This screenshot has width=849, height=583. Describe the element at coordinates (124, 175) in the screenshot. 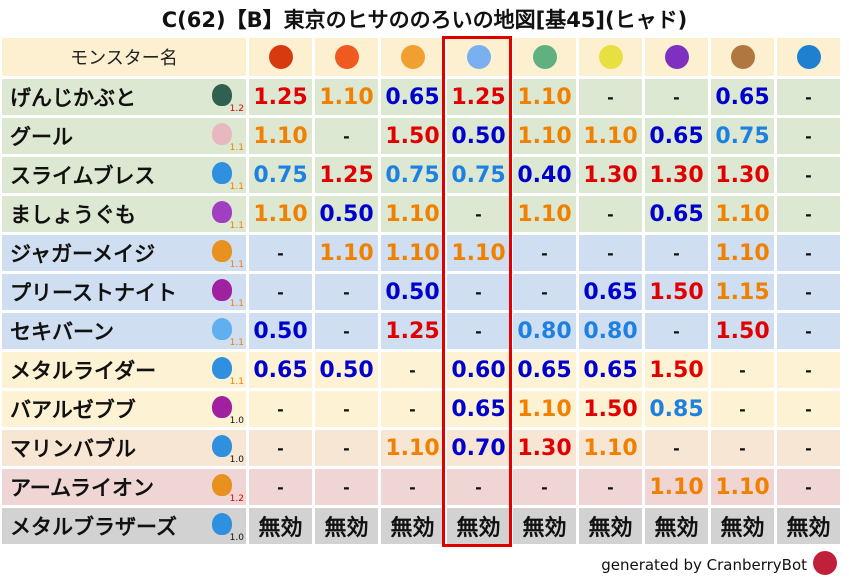

I see `monster-name-cell: スライムブレス 1.1` at that location.